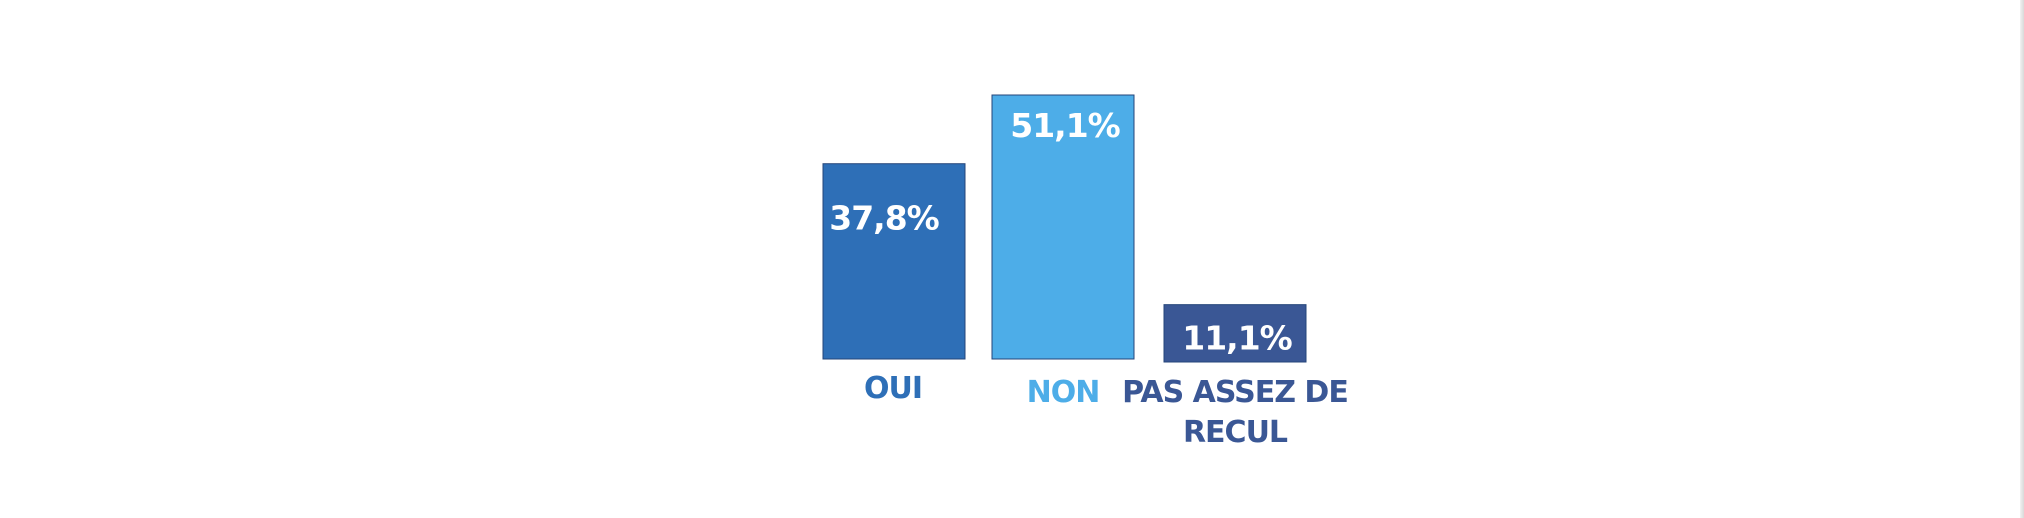  I want to click on data-label: 51,1%, so click(1065, 125).